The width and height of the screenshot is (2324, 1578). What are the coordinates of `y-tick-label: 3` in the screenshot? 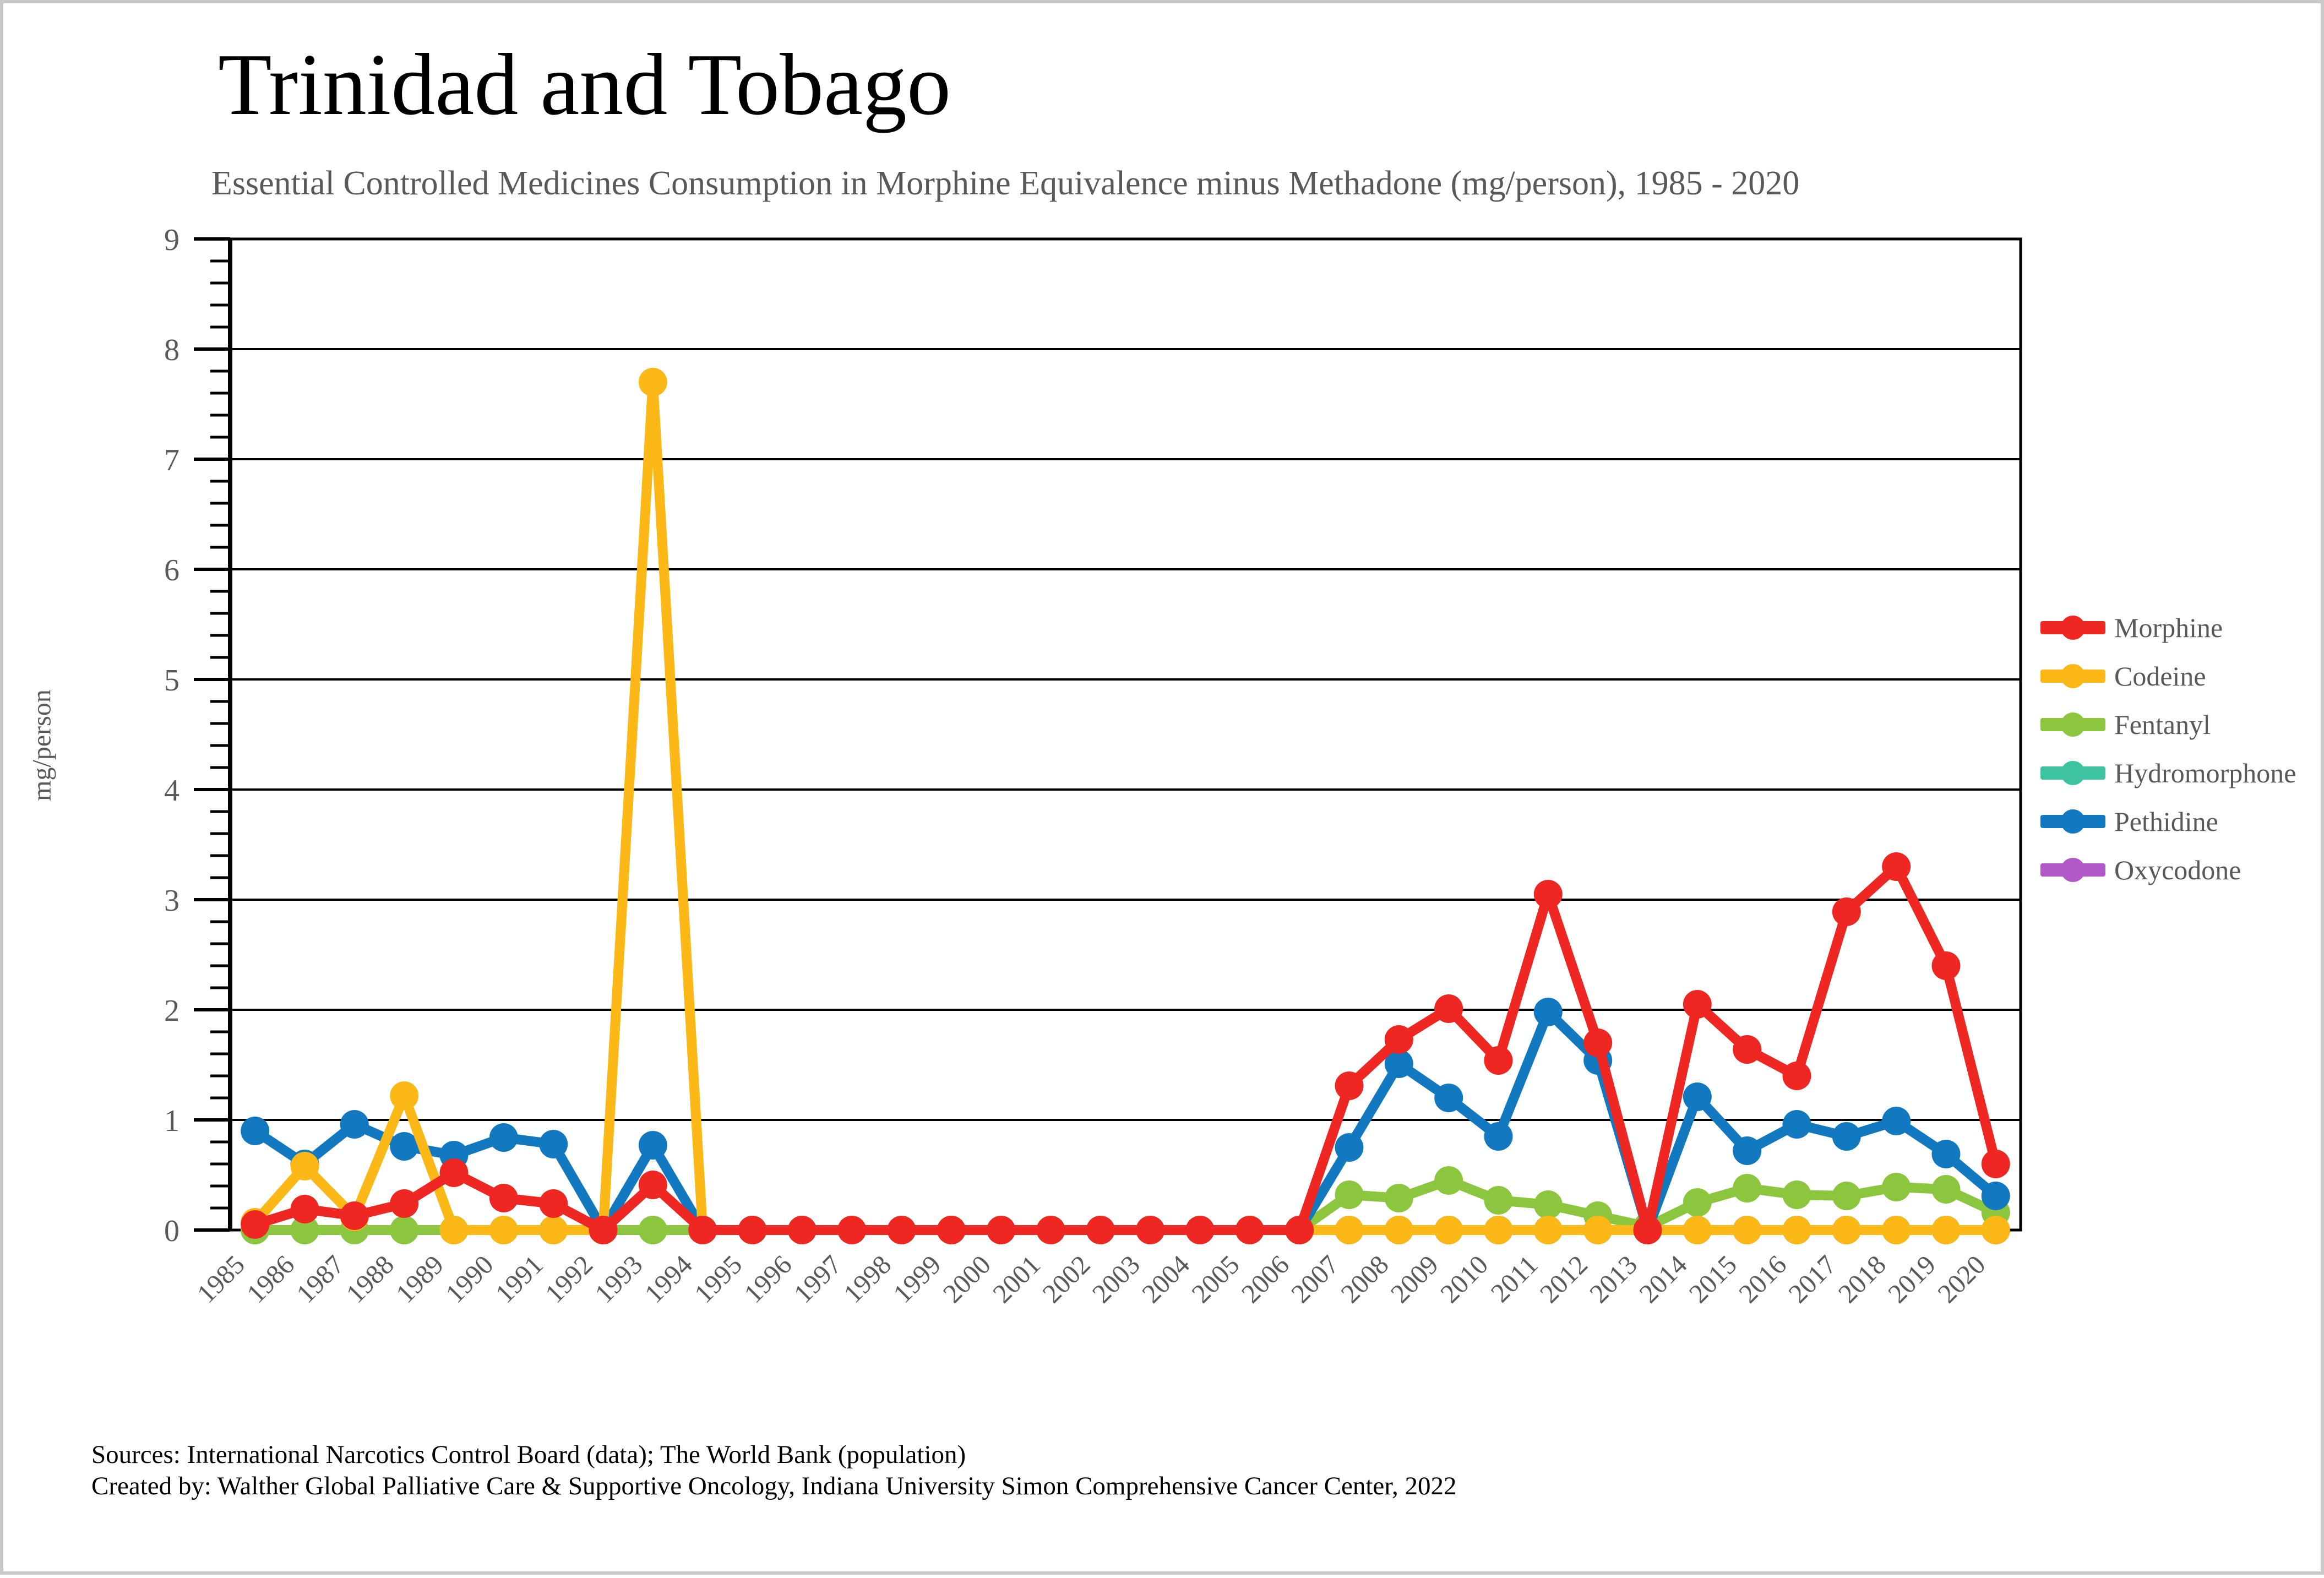 It's located at (171, 901).